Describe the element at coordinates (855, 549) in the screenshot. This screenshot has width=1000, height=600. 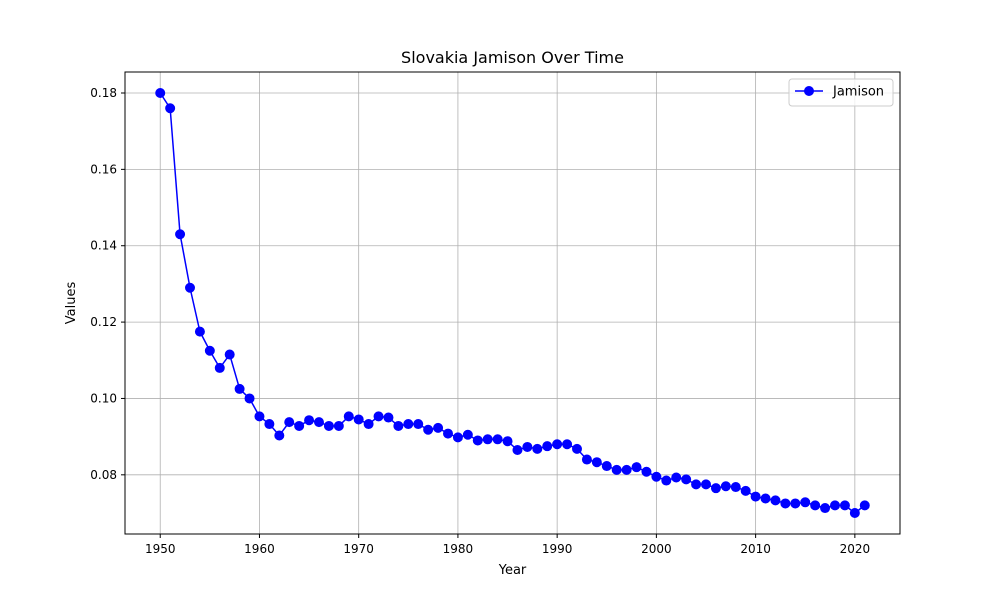
I see `x-tick-label: 2020` at that location.